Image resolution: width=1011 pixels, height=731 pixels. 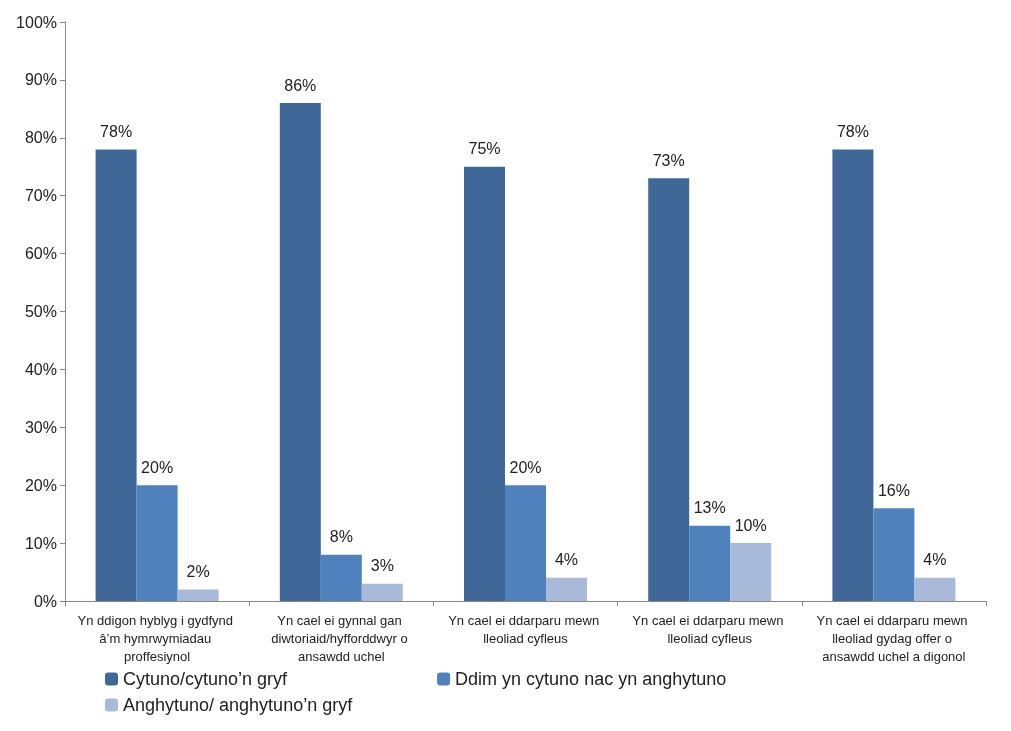 I want to click on y-tick-label: 60%, so click(x=40, y=254).